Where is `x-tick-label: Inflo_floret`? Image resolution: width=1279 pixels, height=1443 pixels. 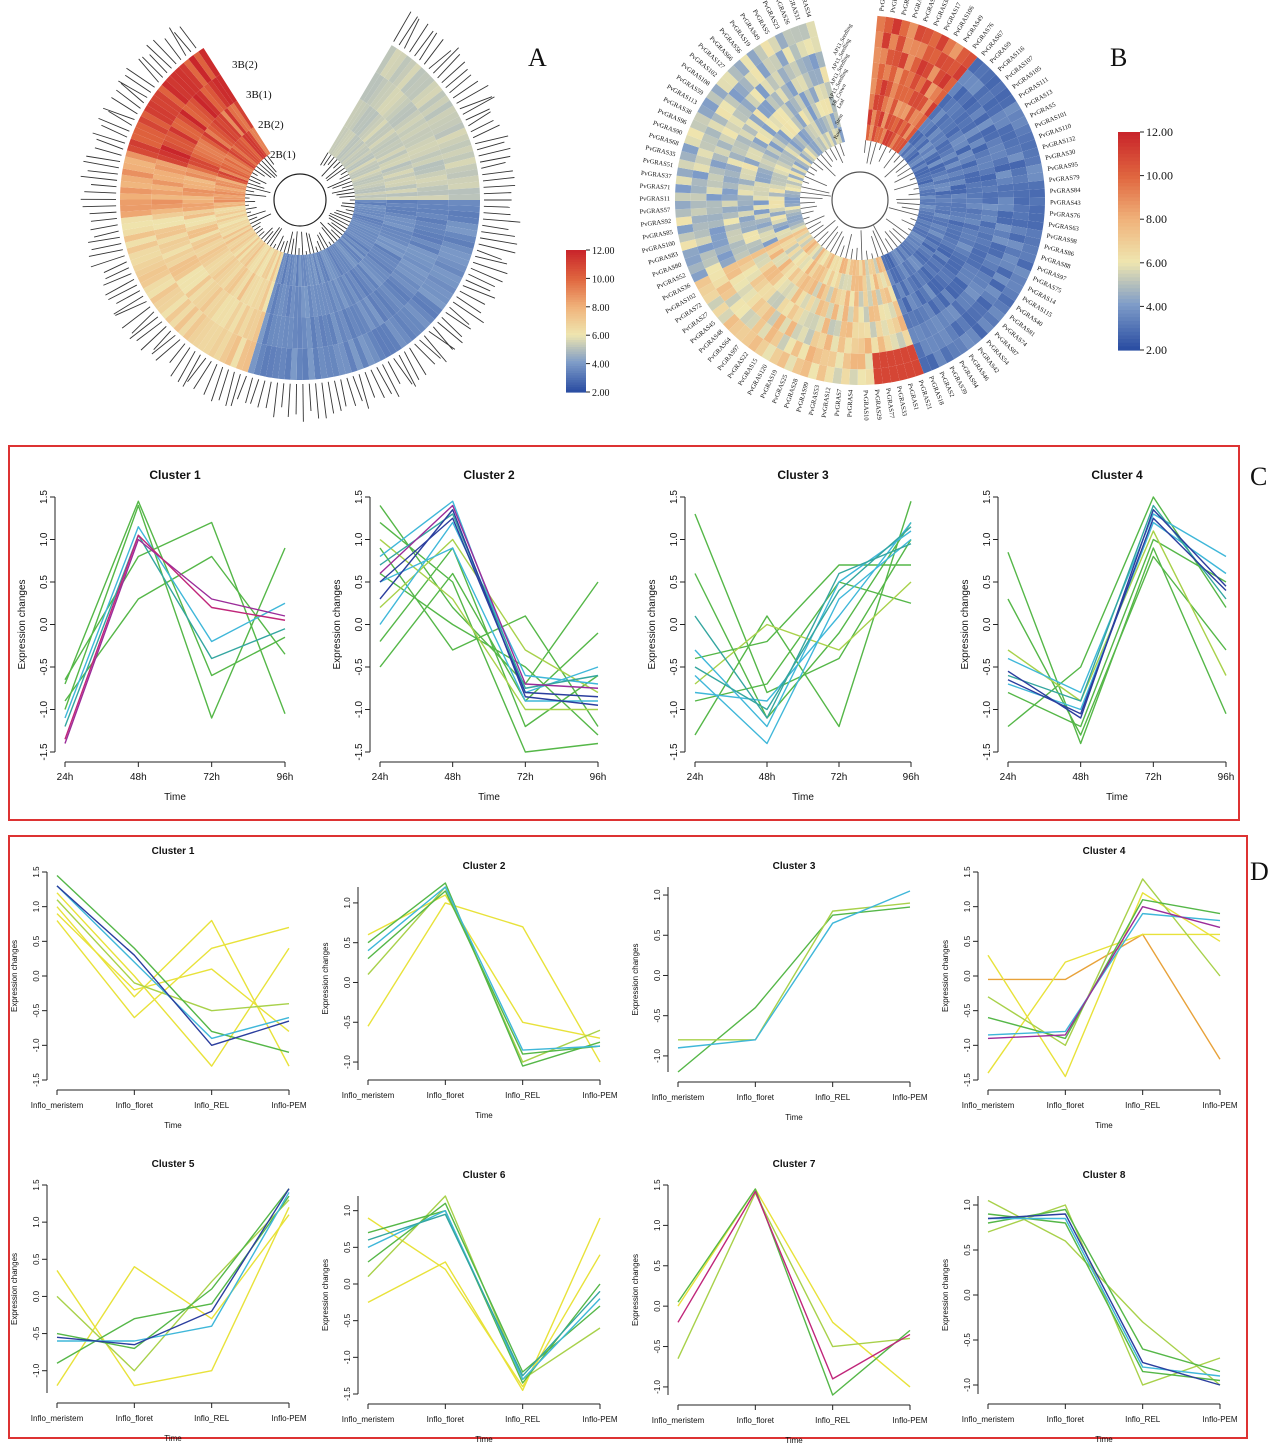
x-tick-label: Inflo_floret is located at coordinates (446, 1419).